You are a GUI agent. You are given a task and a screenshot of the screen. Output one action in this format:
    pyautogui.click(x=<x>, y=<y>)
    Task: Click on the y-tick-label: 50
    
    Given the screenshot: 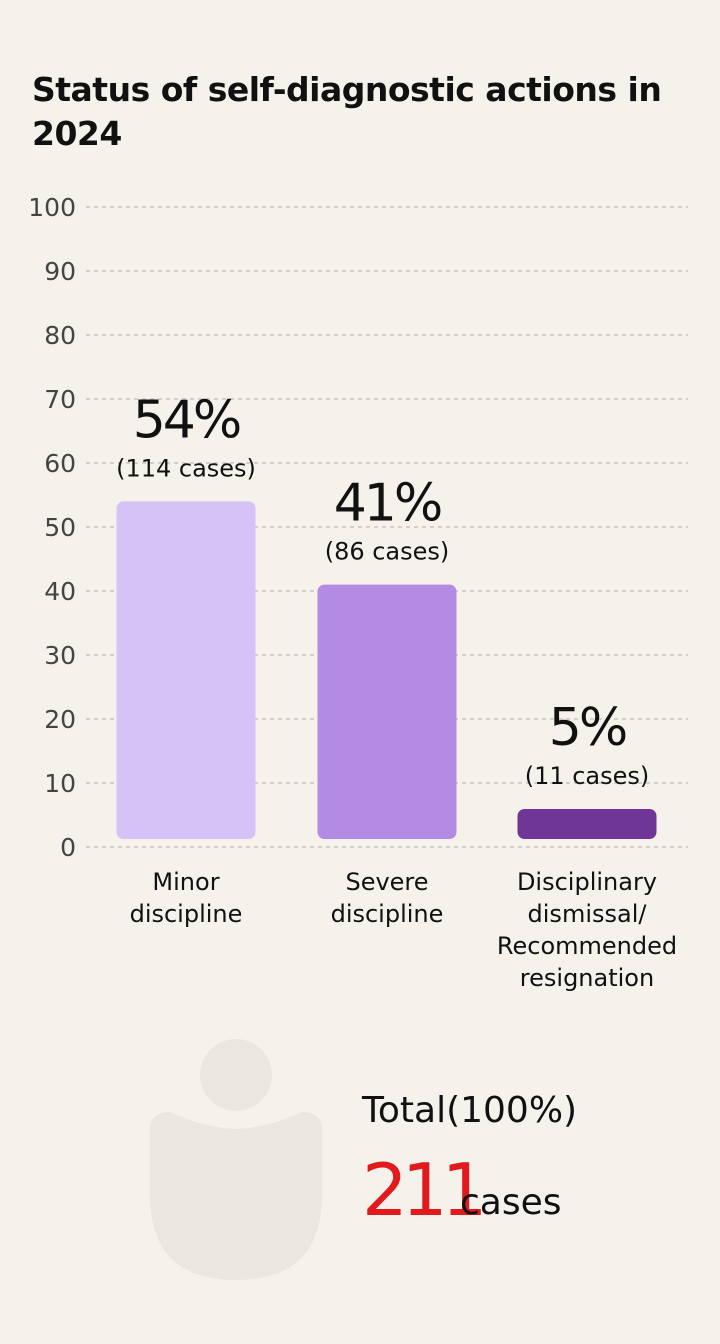 What is the action you would take?
    pyautogui.click(x=60, y=527)
    